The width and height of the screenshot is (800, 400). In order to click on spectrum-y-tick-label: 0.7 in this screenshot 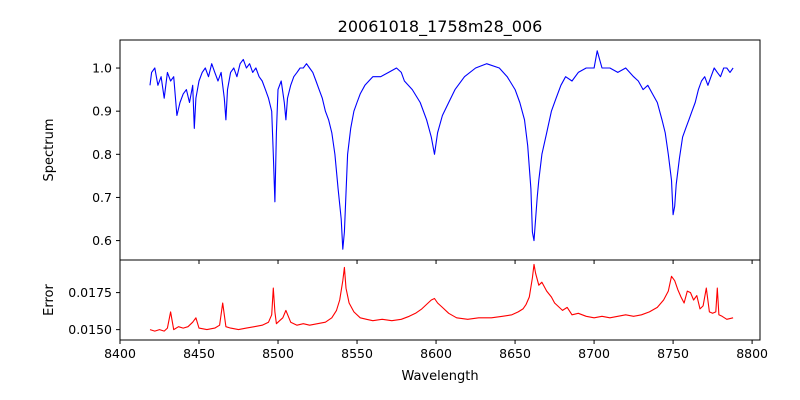, I will do `click(102, 197)`.